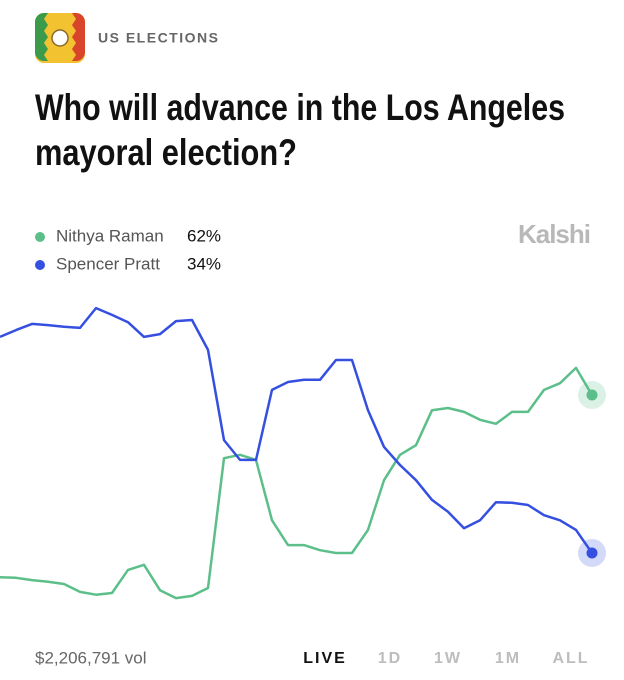 Image resolution: width=624 pixels, height=680 pixels. I want to click on category-icon, so click(60, 38).